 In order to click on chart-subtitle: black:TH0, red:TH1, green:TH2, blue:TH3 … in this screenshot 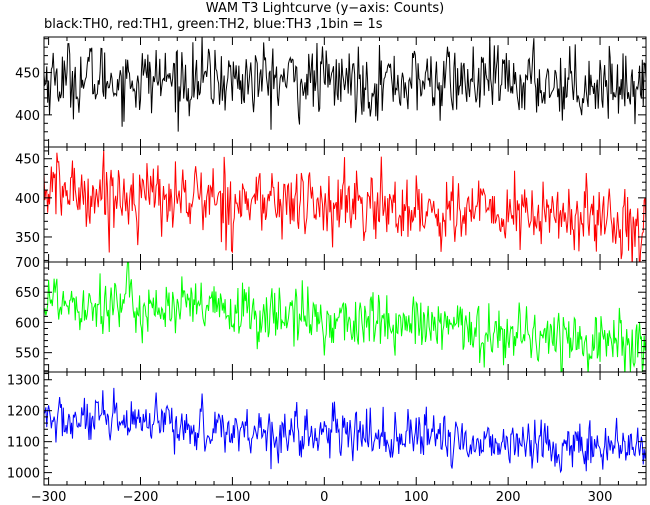, I will do `click(213, 24)`.